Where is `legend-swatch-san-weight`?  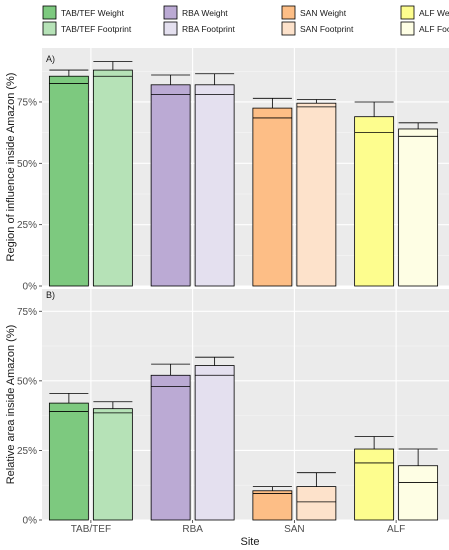 legend-swatch-san-weight is located at coordinates (288, 12).